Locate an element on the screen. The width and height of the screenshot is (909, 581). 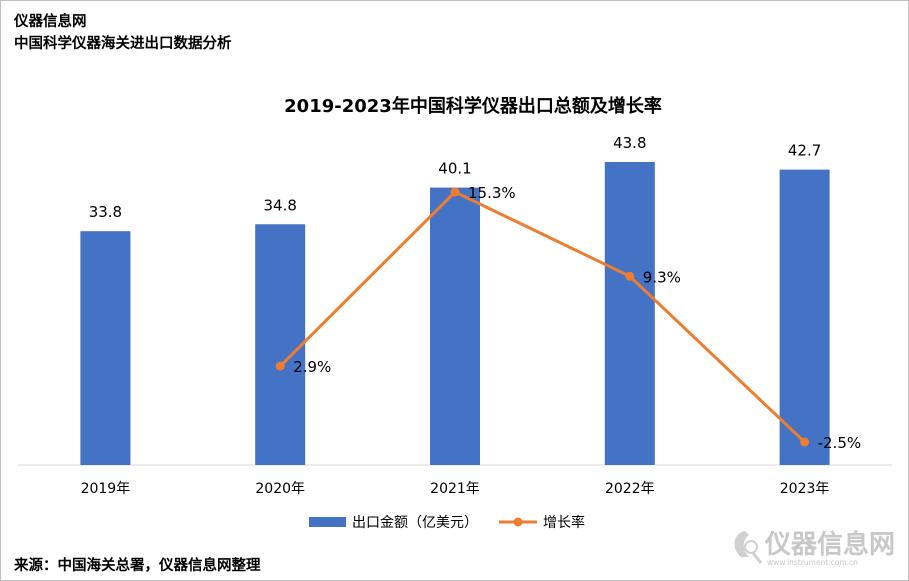
watermark-text: 仪器信息网 is located at coordinates (829, 544).